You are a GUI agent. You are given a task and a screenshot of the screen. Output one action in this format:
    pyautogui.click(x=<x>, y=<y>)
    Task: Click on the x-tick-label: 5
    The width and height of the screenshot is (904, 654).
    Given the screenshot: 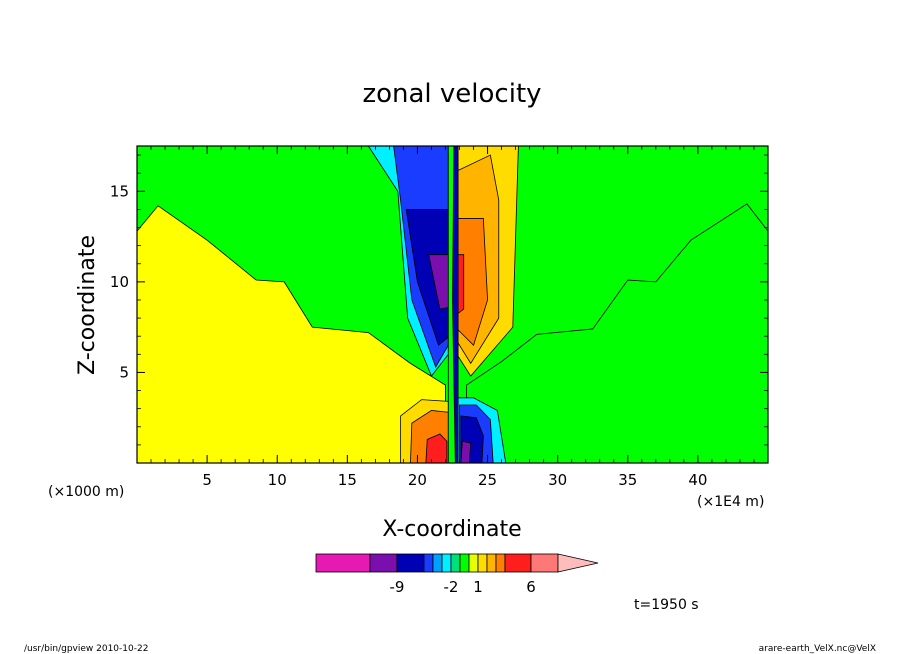 What is the action you would take?
    pyautogui.click(x=207, y=480)
    